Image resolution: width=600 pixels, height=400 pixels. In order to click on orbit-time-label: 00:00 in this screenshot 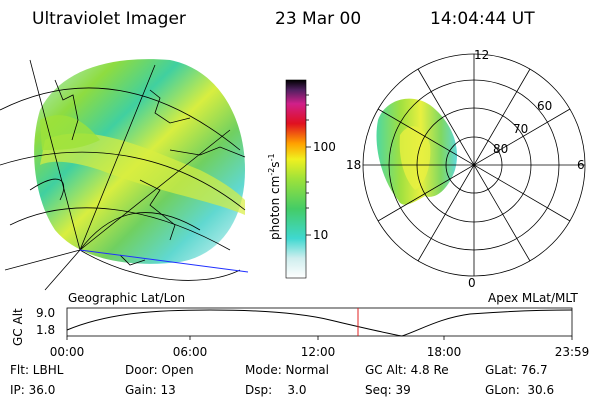, I will do `click(67, 352)`.